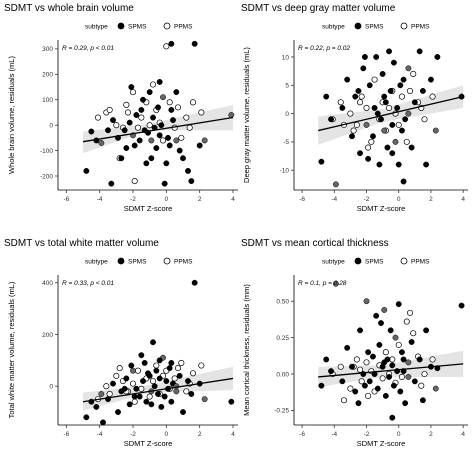  I want to click on y-tick-label: 200, so click(47, 335).